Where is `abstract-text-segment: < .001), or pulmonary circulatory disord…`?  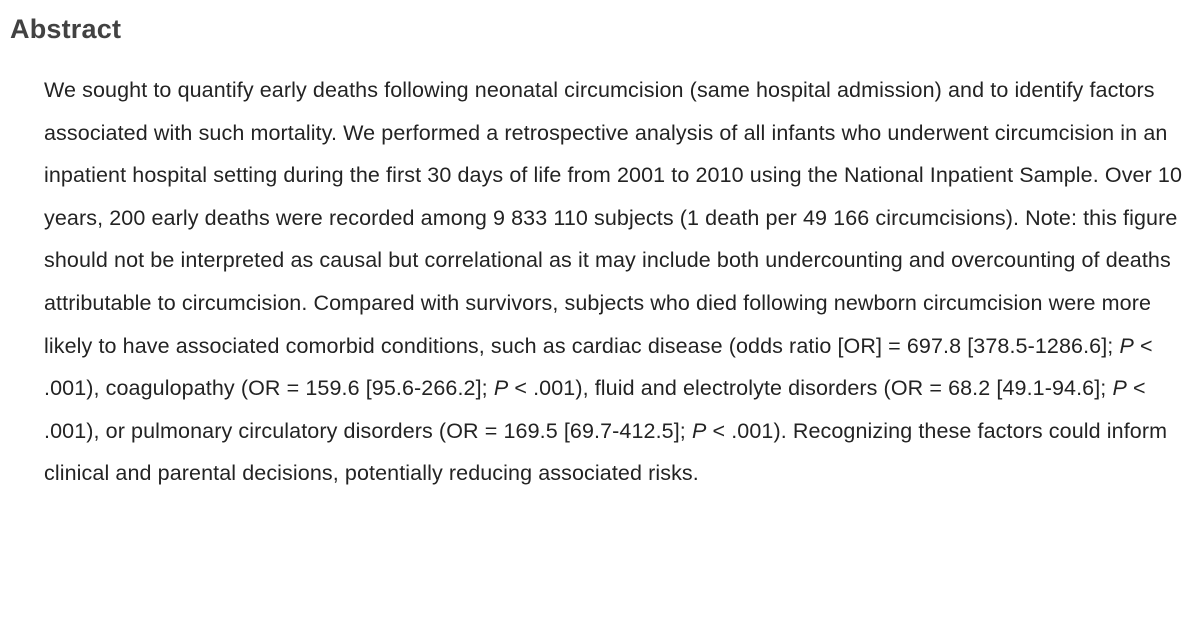
abstract-text-segment: < .001), or pulmonary circulatory disord… is located at coordinates (595, 409).